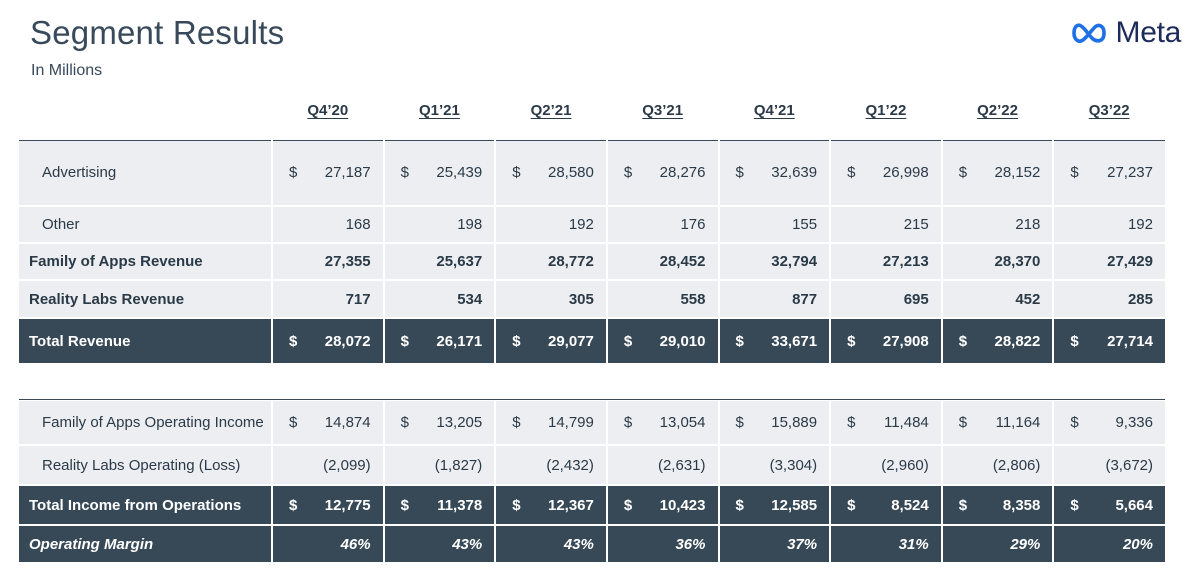 This screenshot has height=580, width=1200. I want to click on row-label: Family of Apps Operating Income, so click(146, 423).